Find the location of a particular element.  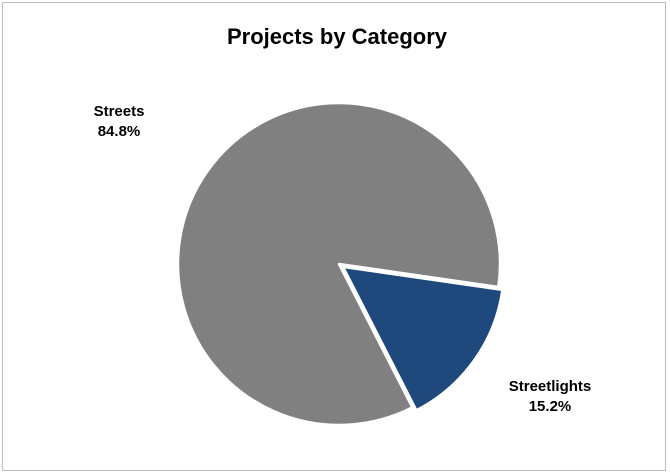

chart-title: Projects by Category is located at coordinates (337, 36).